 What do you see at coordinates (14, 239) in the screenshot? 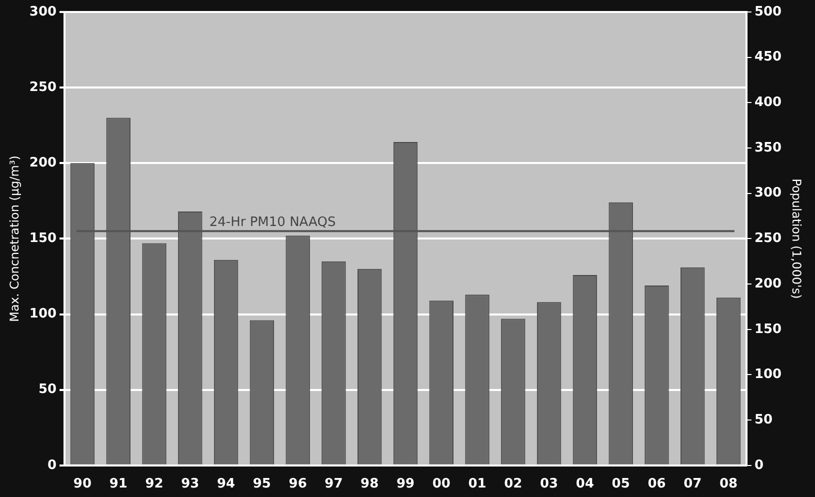
I see `y-axis-title: Max. Concnetration (µg/m³)` at bounding box center [14, 239].